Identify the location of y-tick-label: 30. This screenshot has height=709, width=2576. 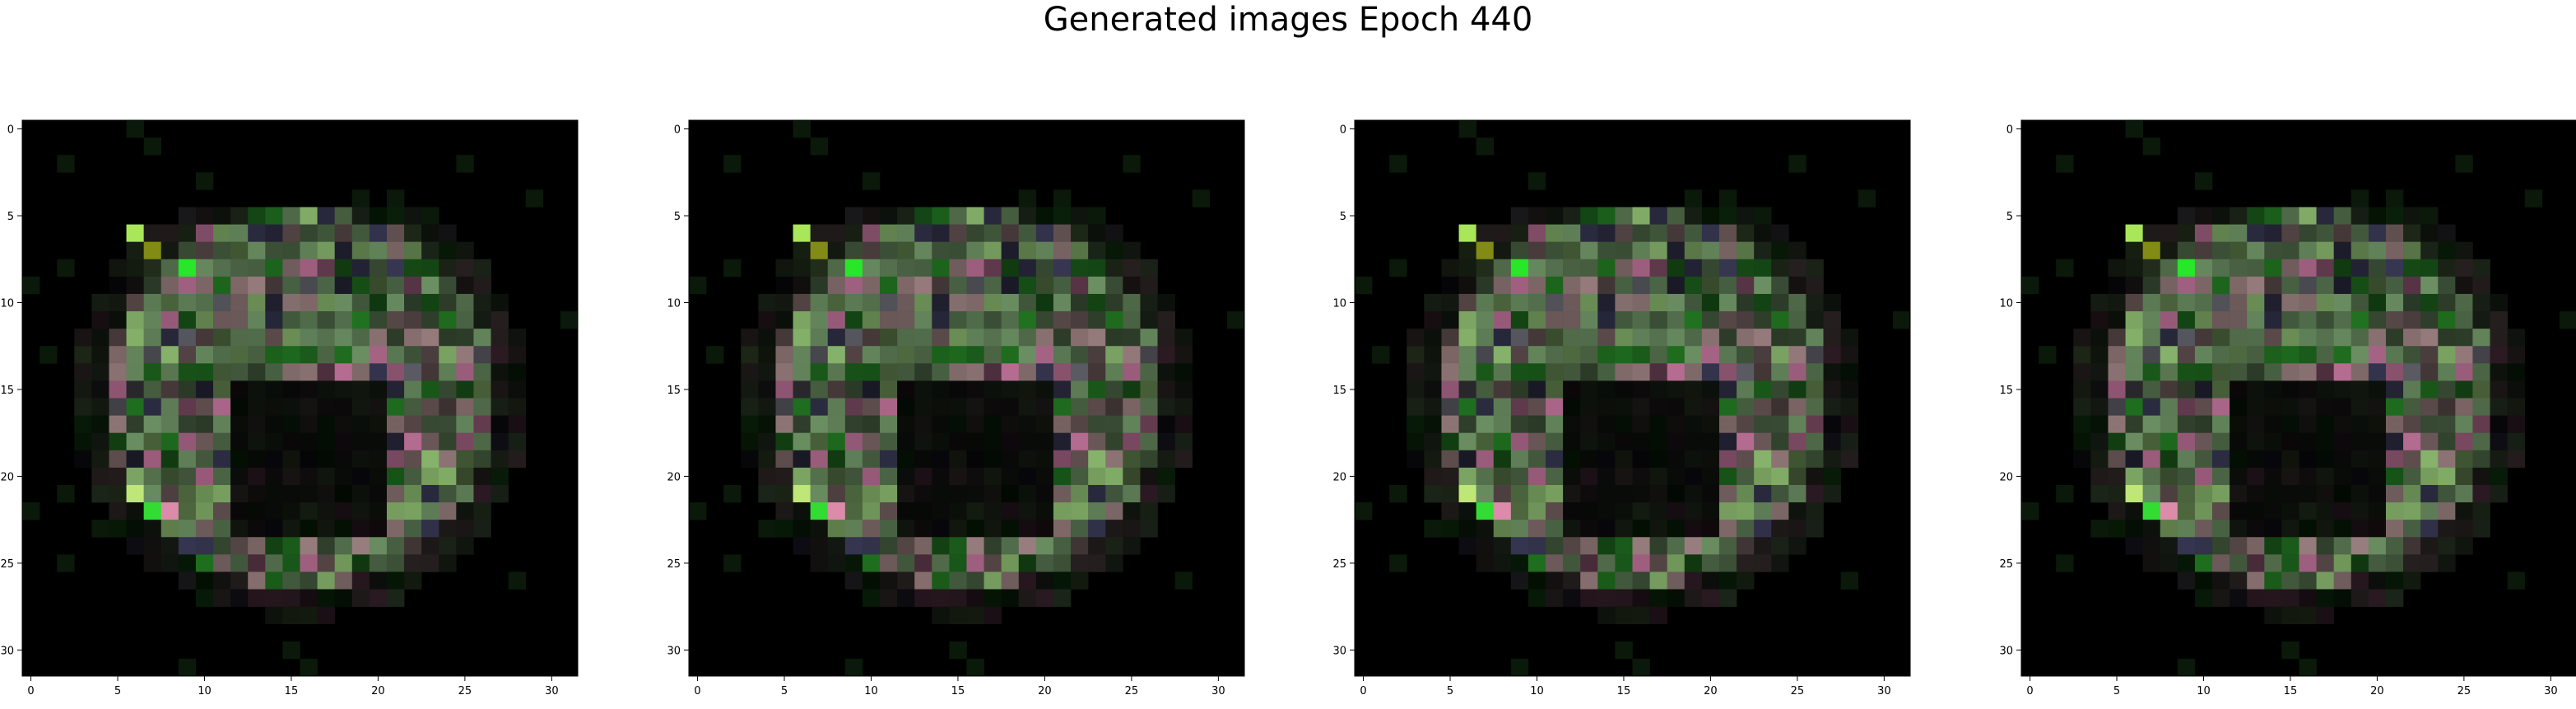
(2006, 651).